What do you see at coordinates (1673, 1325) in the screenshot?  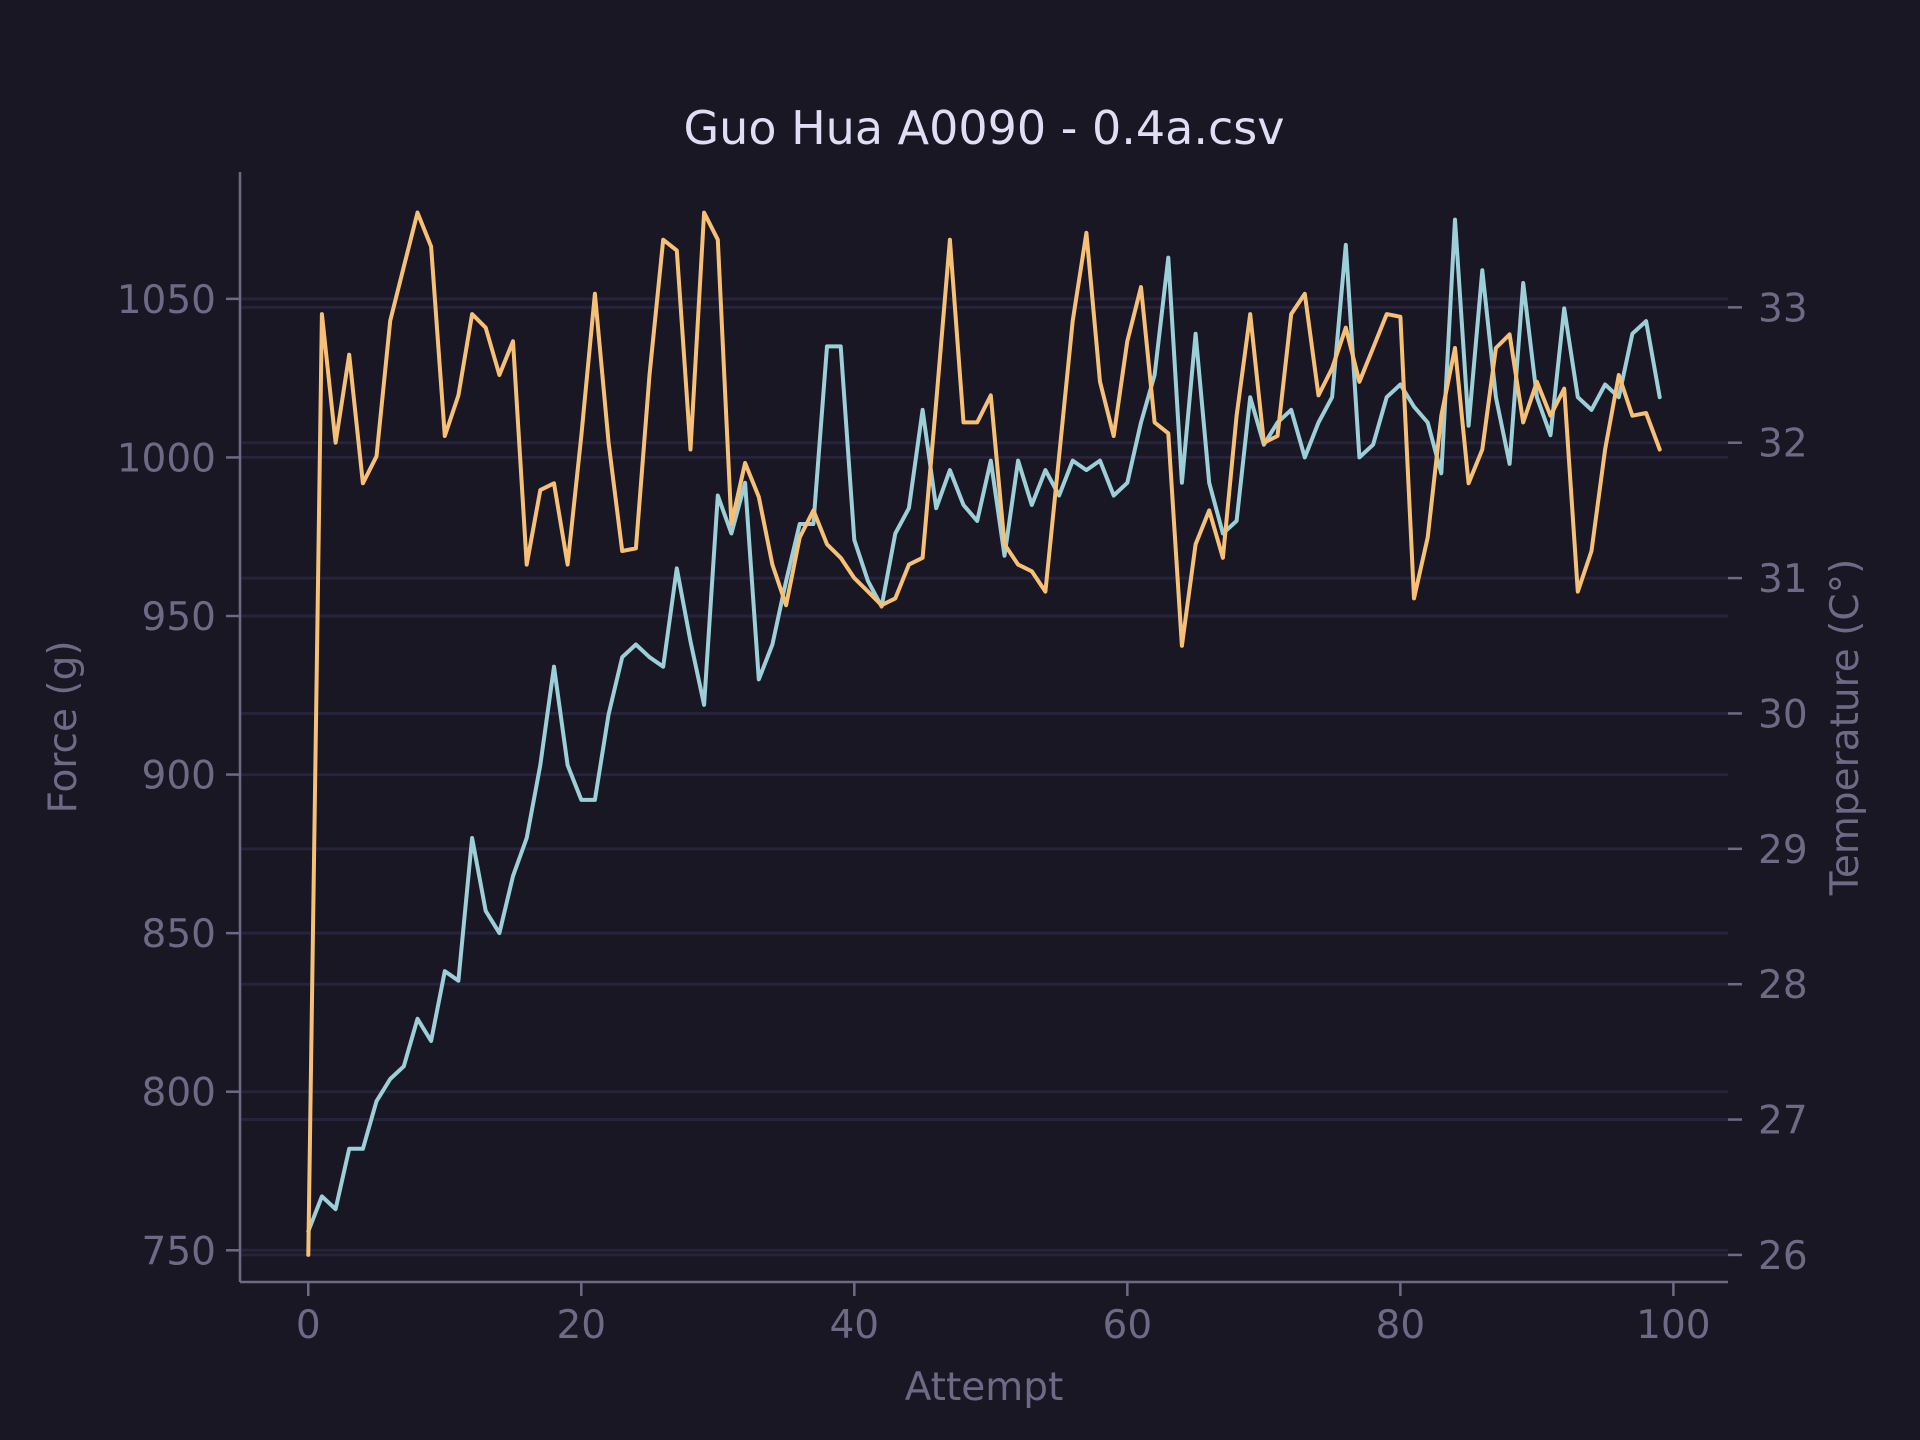 I see `x-tick-label-100: 100` at bounding box center [1673, 1325].